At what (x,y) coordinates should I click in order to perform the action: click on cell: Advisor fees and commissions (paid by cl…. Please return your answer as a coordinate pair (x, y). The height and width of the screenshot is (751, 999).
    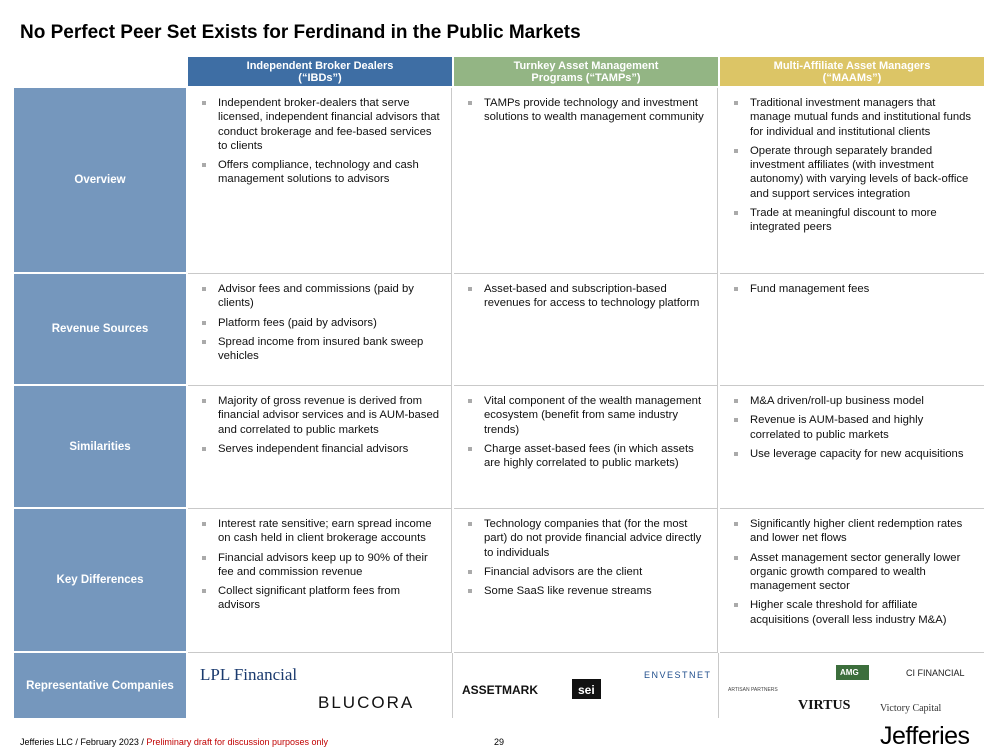
    Looking at the image, I should click on (320, 330).